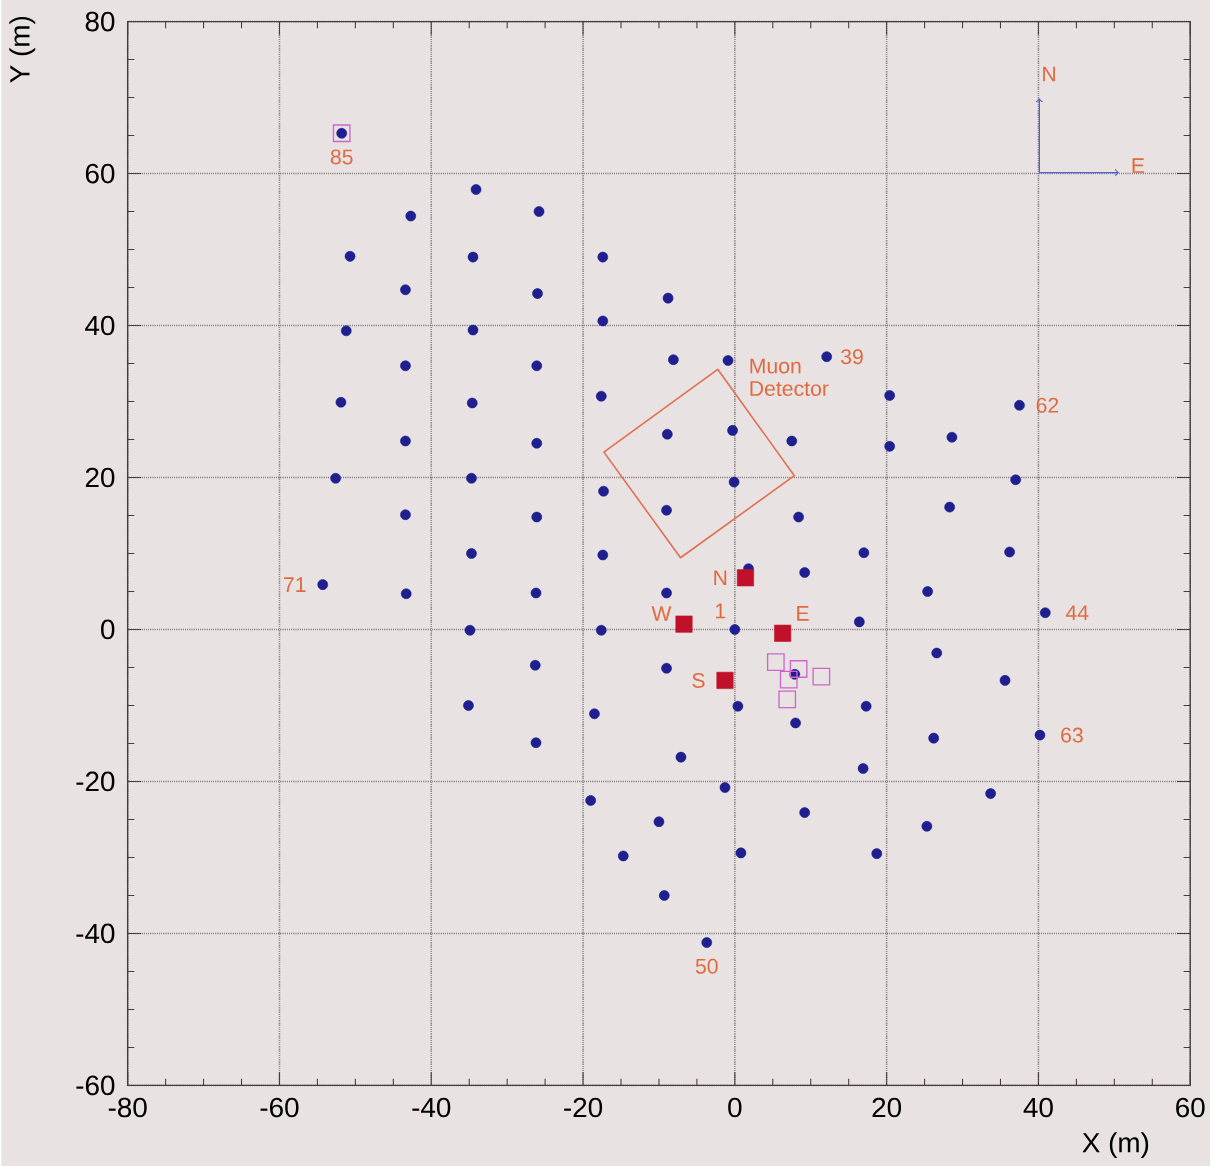  Describe the element at coordinates (95, 933) in the screenshot. I see `y-tick-label: -40` at that location.